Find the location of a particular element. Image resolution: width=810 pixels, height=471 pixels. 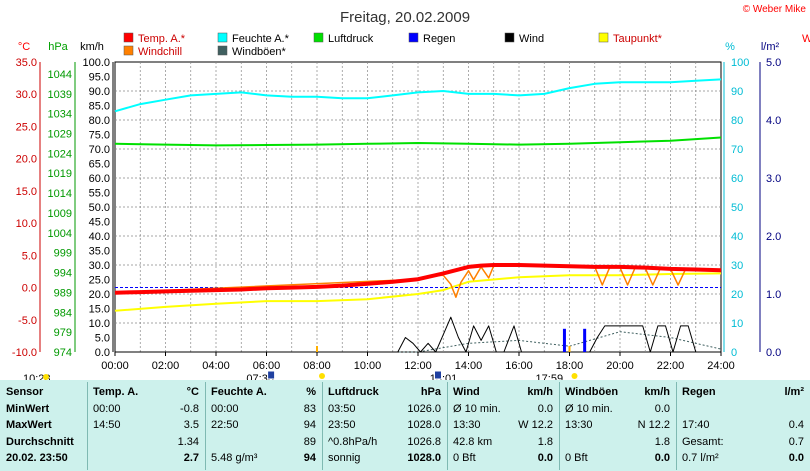

series-line-luftdruck is located at coordinates (418, 141).